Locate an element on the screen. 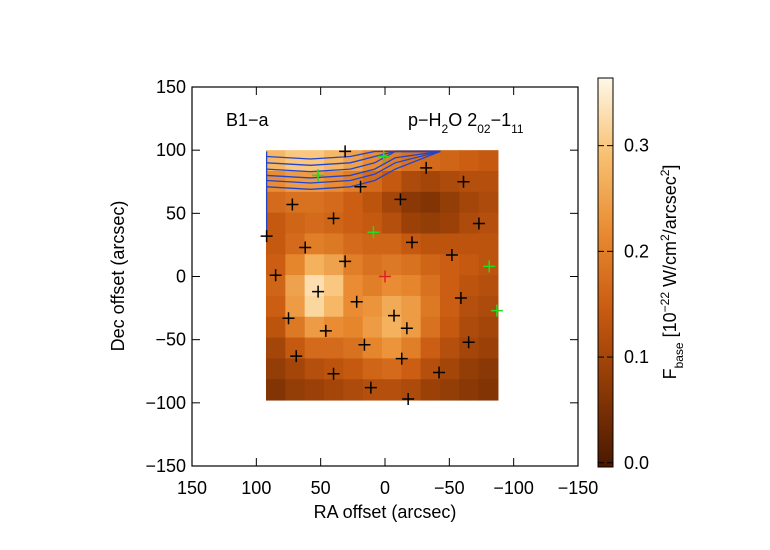  text-part: 2 is located at coordinates (665, 172).